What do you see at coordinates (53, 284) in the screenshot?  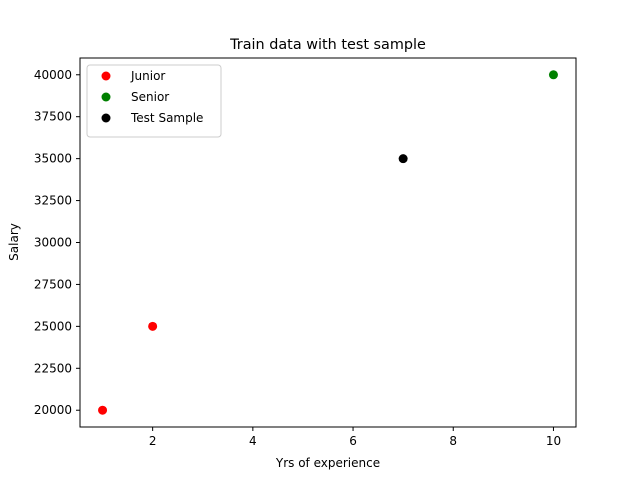 I see `y-tick-label: 27500` at bounding box center [53, 284].